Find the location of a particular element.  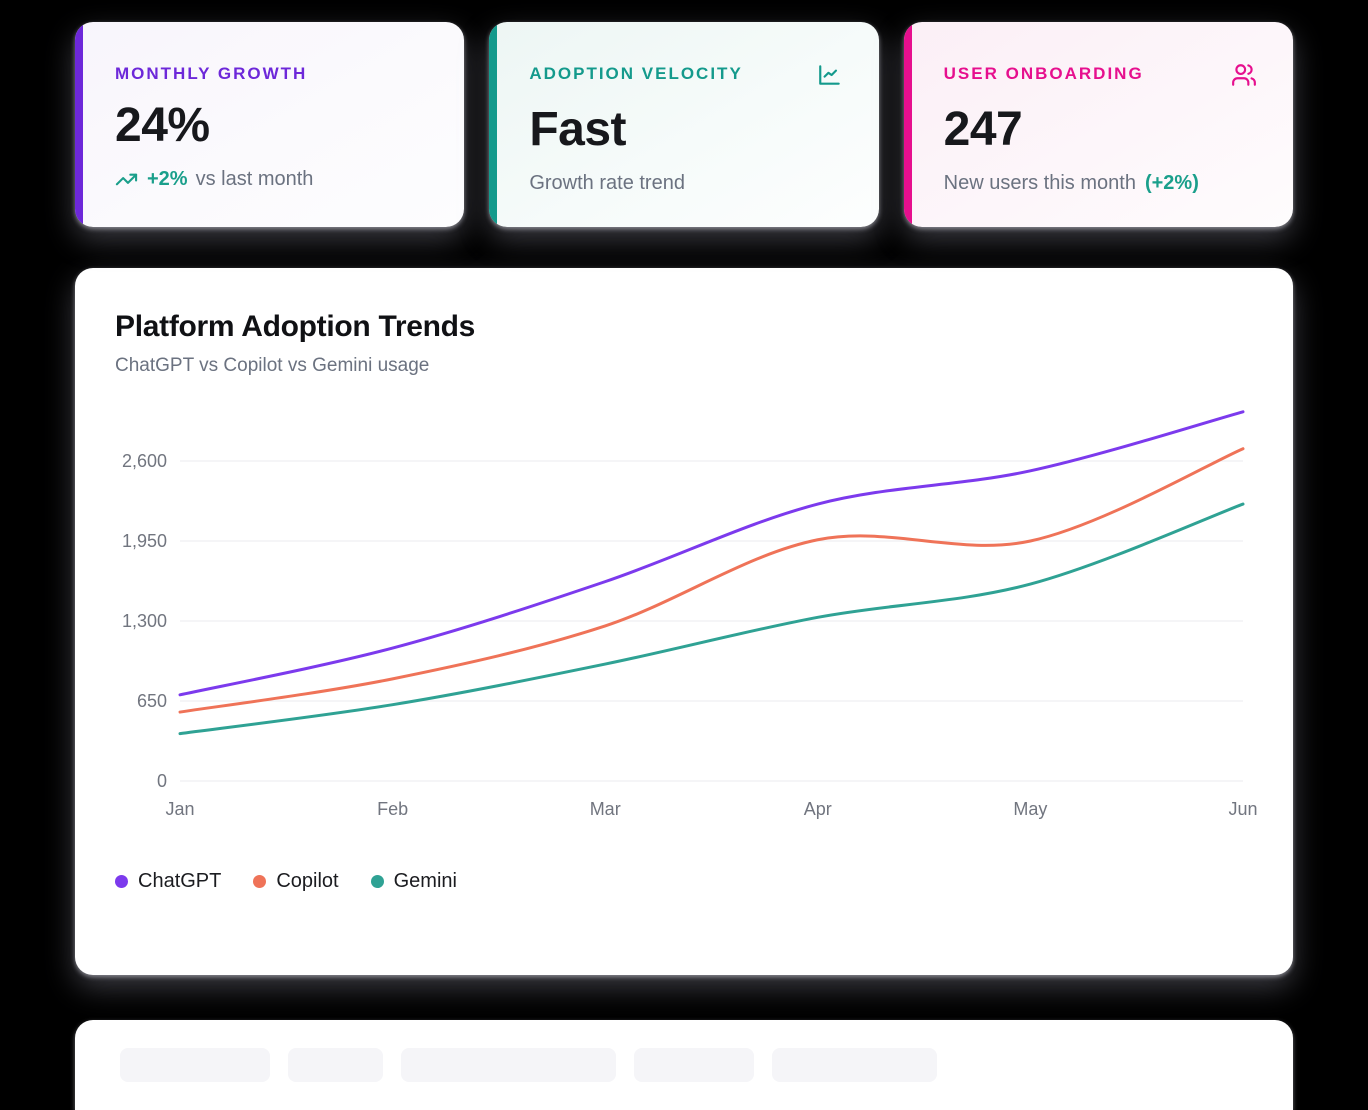

y-tick-label: 1,300 is located at coordinates (144, 621).